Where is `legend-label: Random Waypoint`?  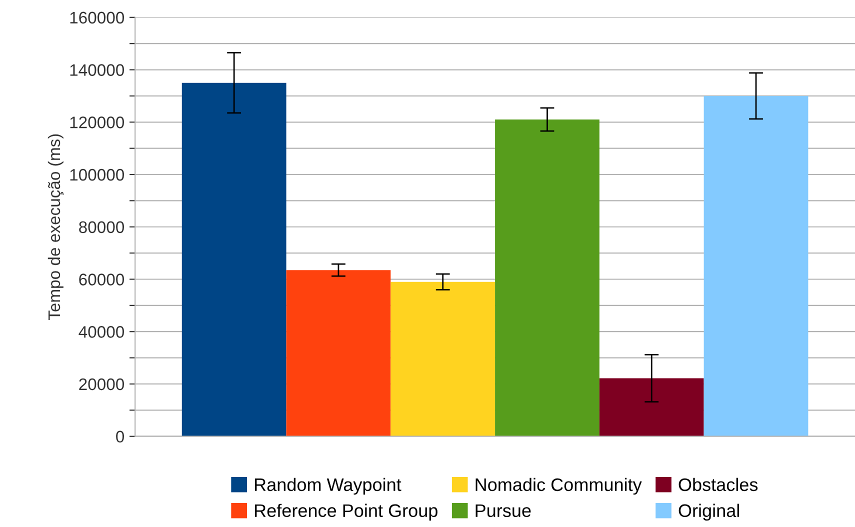
legend-label: Random Waypoint is located at coordinates (328, 486).